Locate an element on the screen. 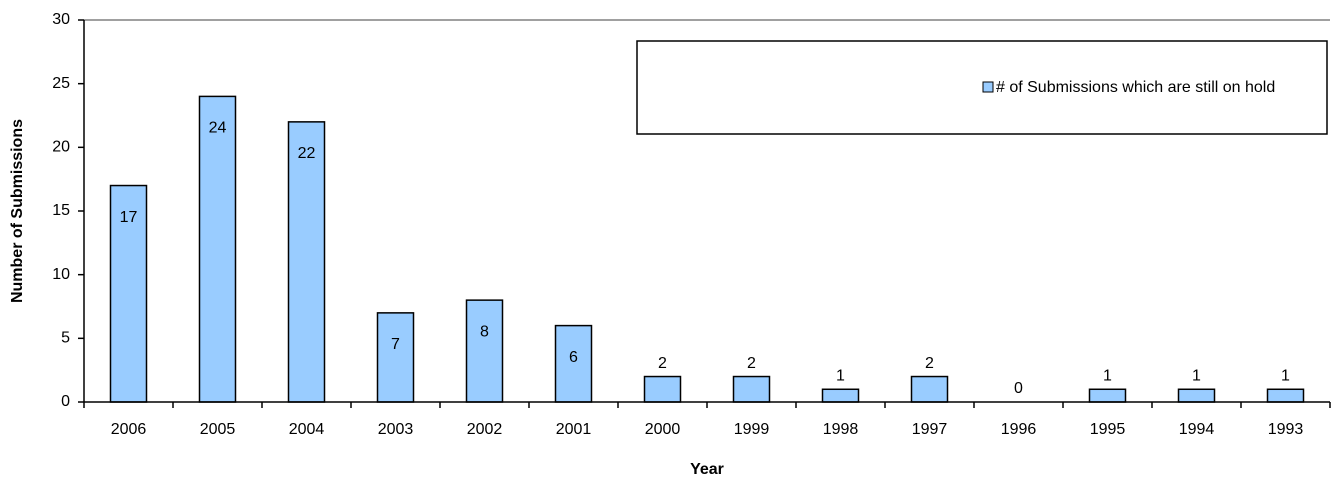 The height and width of the screenshot is (479, 1336). y-tick-label: 20 is located at coordinates (61, 147).